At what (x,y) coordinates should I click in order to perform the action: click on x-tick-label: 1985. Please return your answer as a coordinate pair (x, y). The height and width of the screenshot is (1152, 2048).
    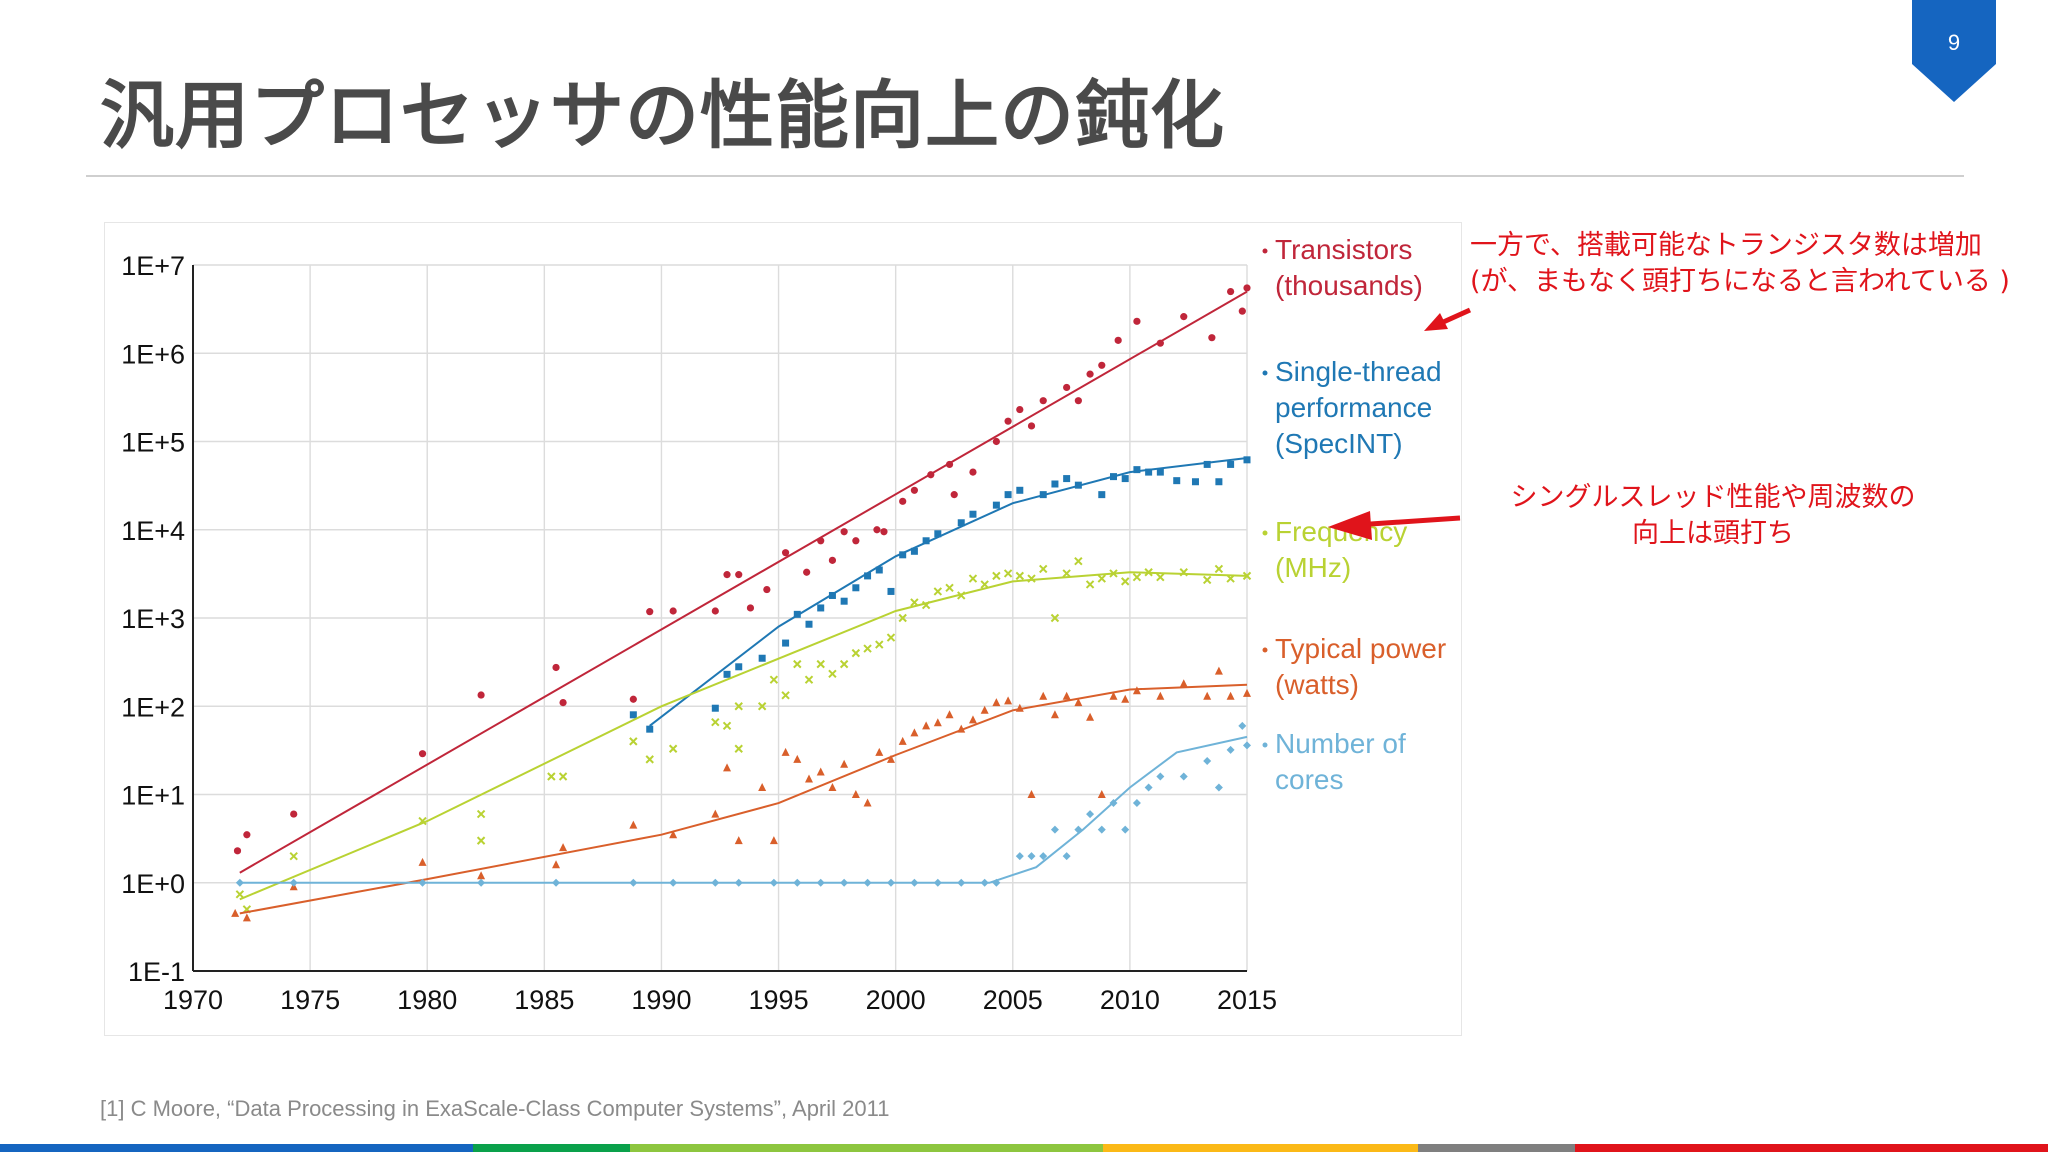
    Looking at the image, I should click on (544, 1000).